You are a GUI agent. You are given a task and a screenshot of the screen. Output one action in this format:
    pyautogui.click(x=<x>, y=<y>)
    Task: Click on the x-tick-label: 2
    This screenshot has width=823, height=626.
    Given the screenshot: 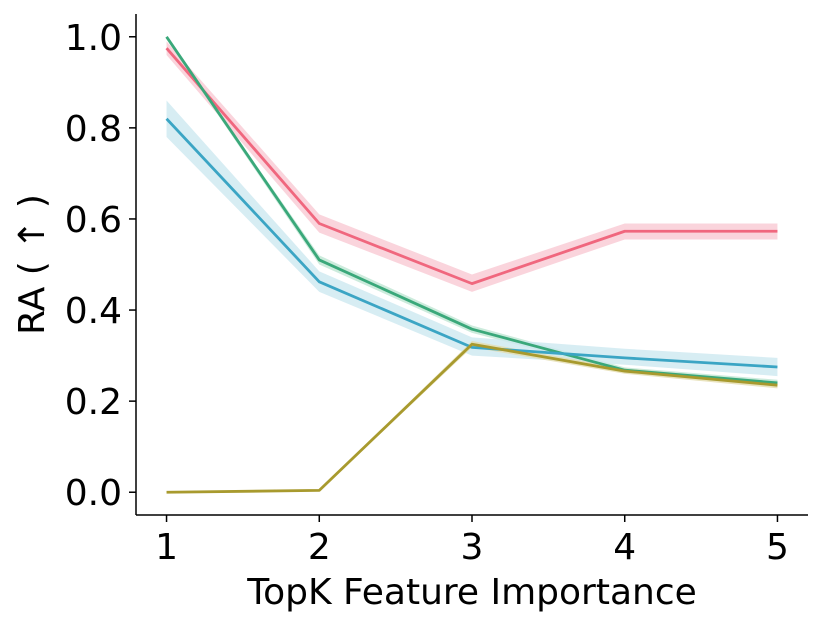 What is the action you would take?
    pyautogui.click(x=319, y=547)
    